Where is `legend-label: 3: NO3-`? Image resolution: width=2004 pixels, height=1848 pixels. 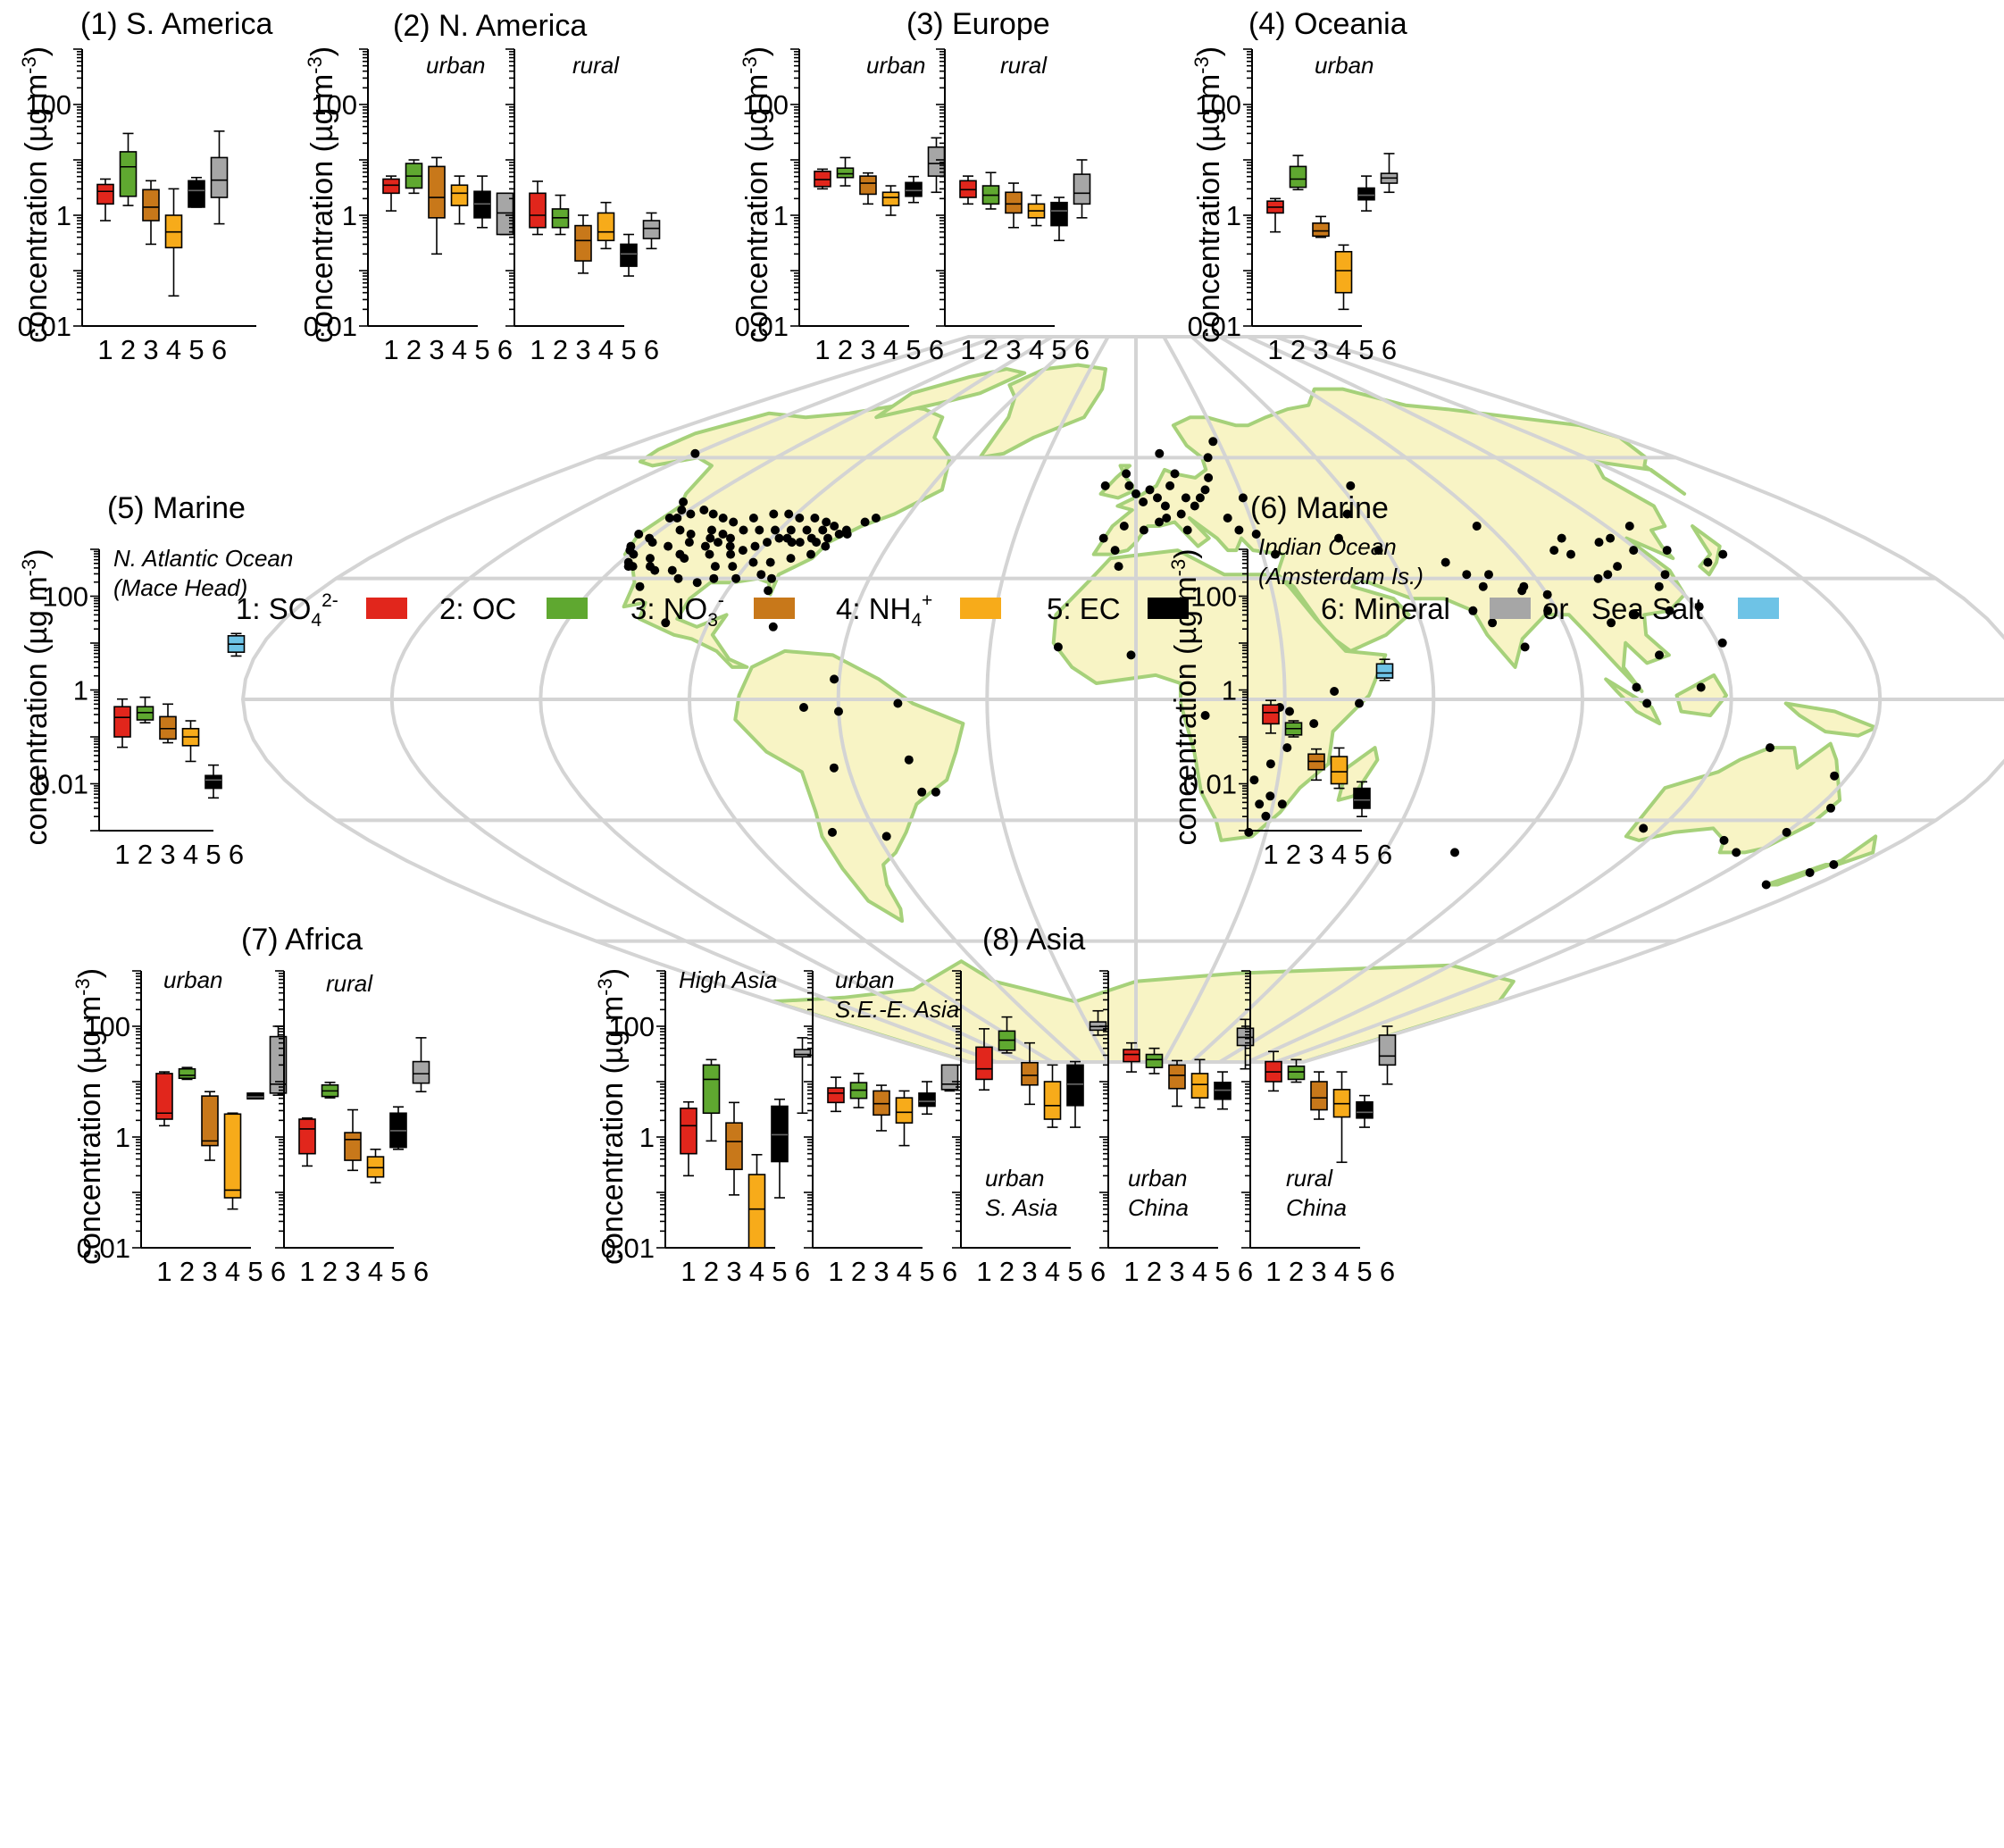 legend-label: 3: NO3- is located at coordinates (677, 610).